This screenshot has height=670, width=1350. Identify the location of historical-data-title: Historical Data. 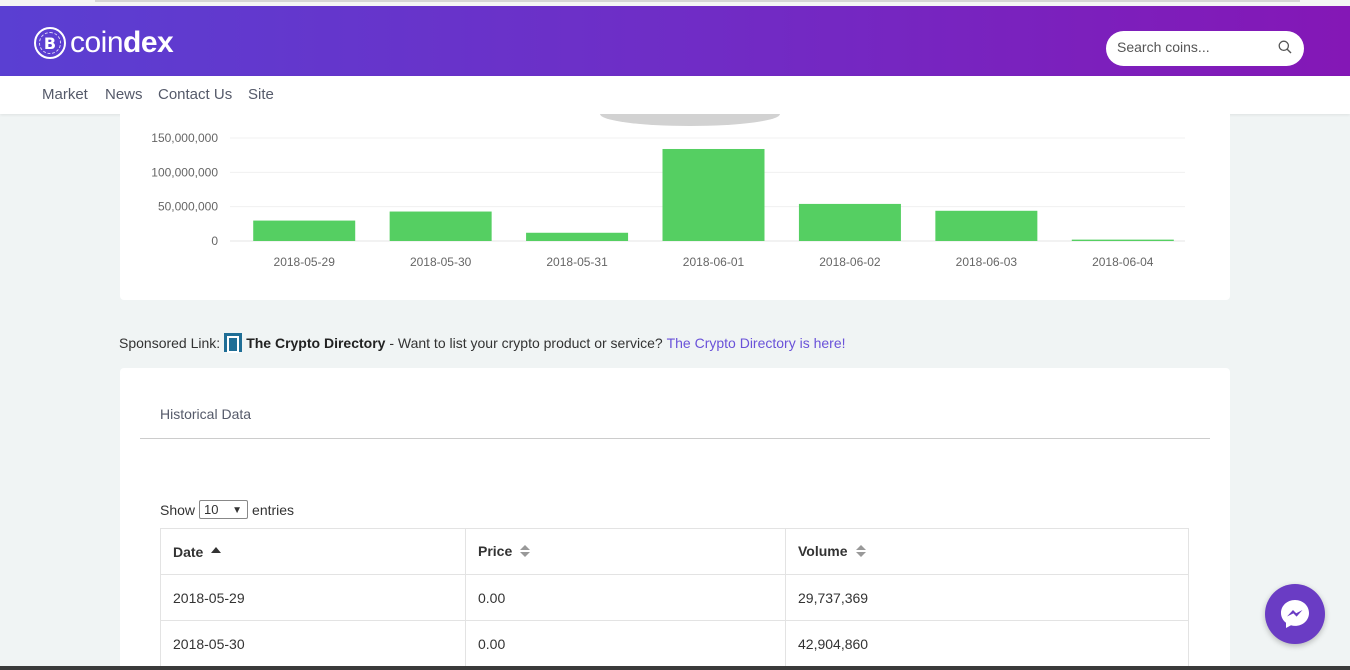
(206, 414).